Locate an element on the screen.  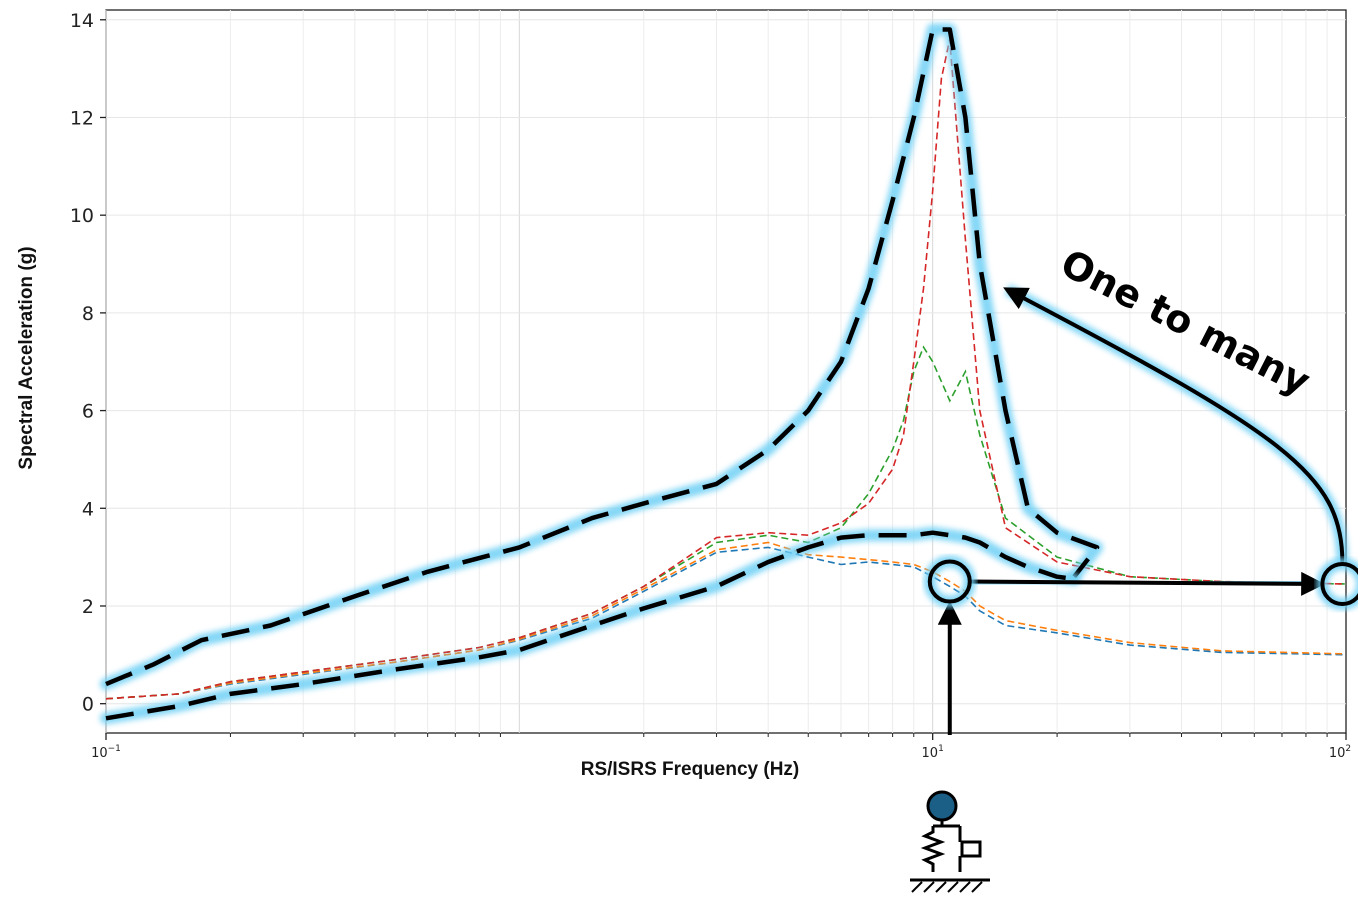
x-axis-title: RS/ISRS Frequency (Hz) is located at coordinates (690, 769).